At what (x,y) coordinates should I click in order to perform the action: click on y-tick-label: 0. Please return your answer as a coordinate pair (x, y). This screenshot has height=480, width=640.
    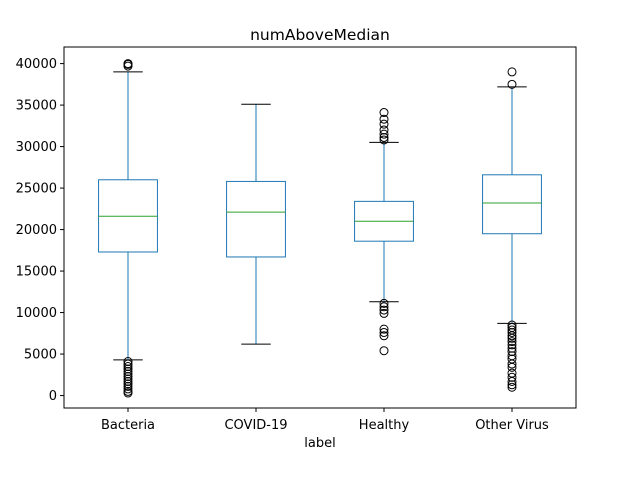
    Looking at the image, I should click on (53, 396).